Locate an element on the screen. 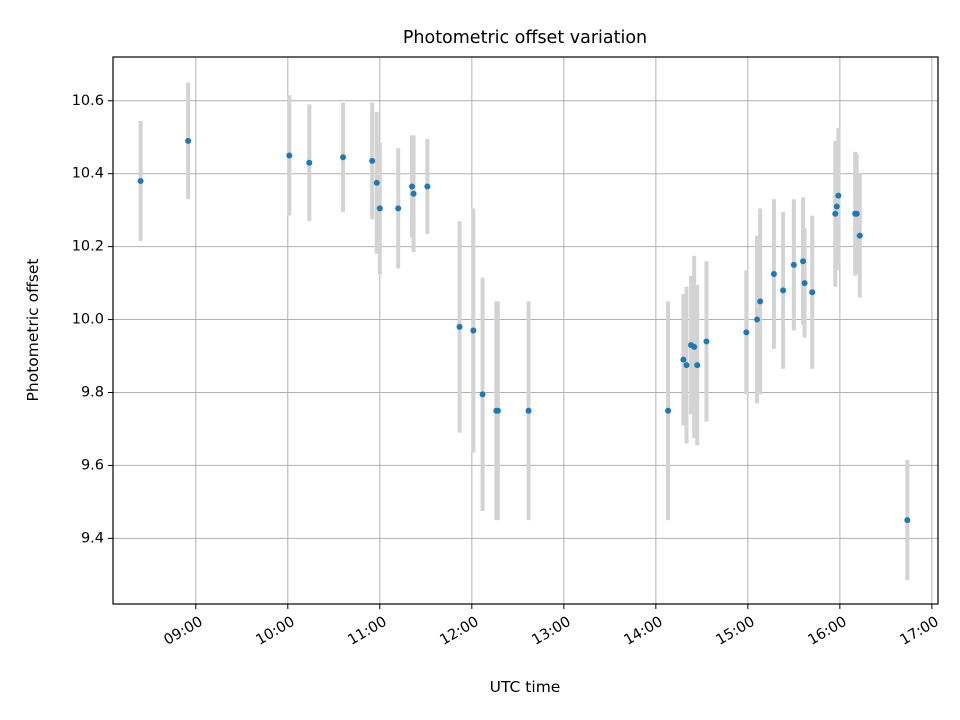 The image size is (960, 720). y-axis: 9.4 9.6 9.8 10.0 10.2 10.4 10.6 is located at coordinates (92, 319).